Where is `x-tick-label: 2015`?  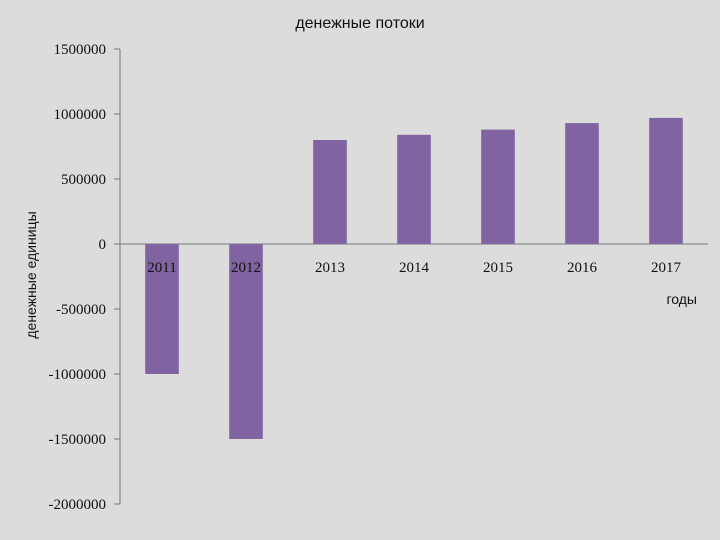 x-tick-label: 2015 is located at coordinates (498, 268).